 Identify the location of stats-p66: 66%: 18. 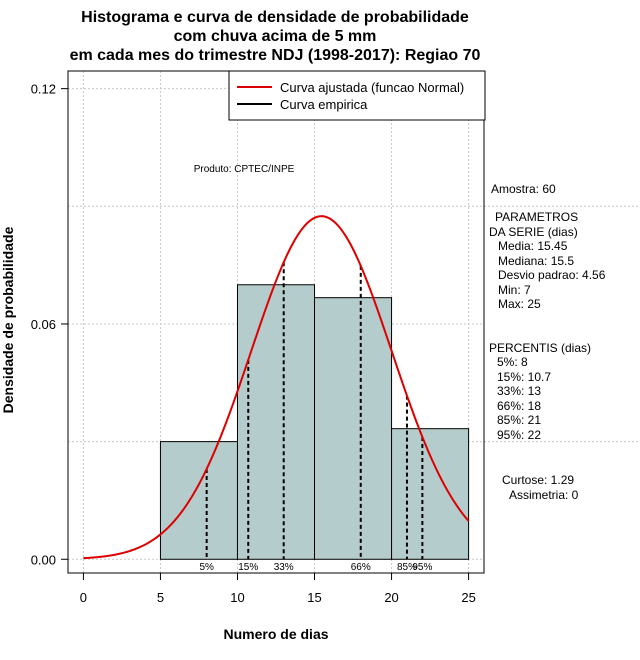
(519, 406).